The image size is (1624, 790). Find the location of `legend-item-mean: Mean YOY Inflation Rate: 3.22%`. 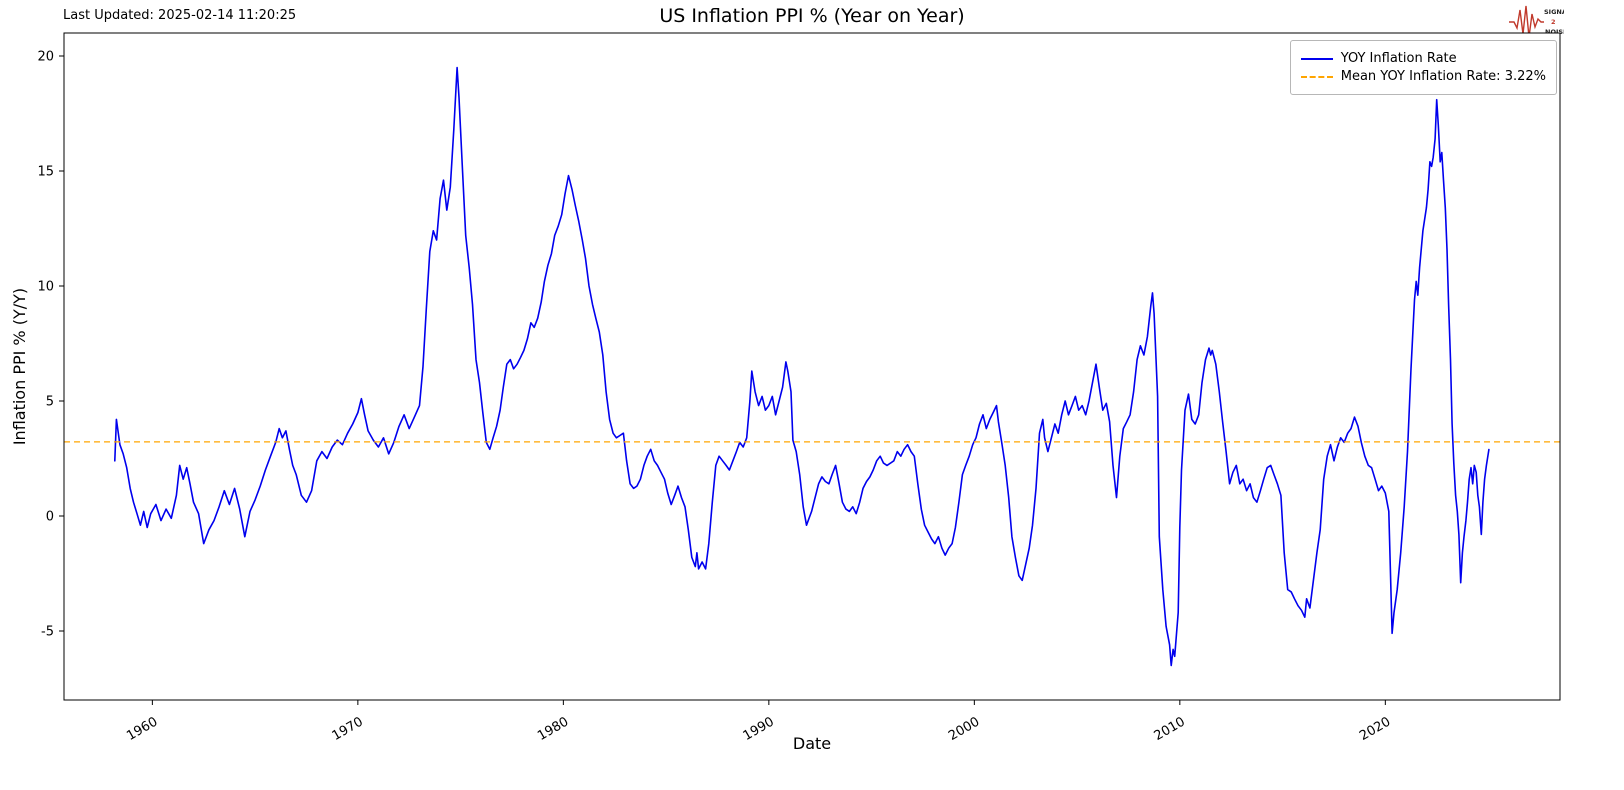

legend-item-mean: Mean YOY Inflation Rate: 3.22% is located at coordinates (1423, 76).